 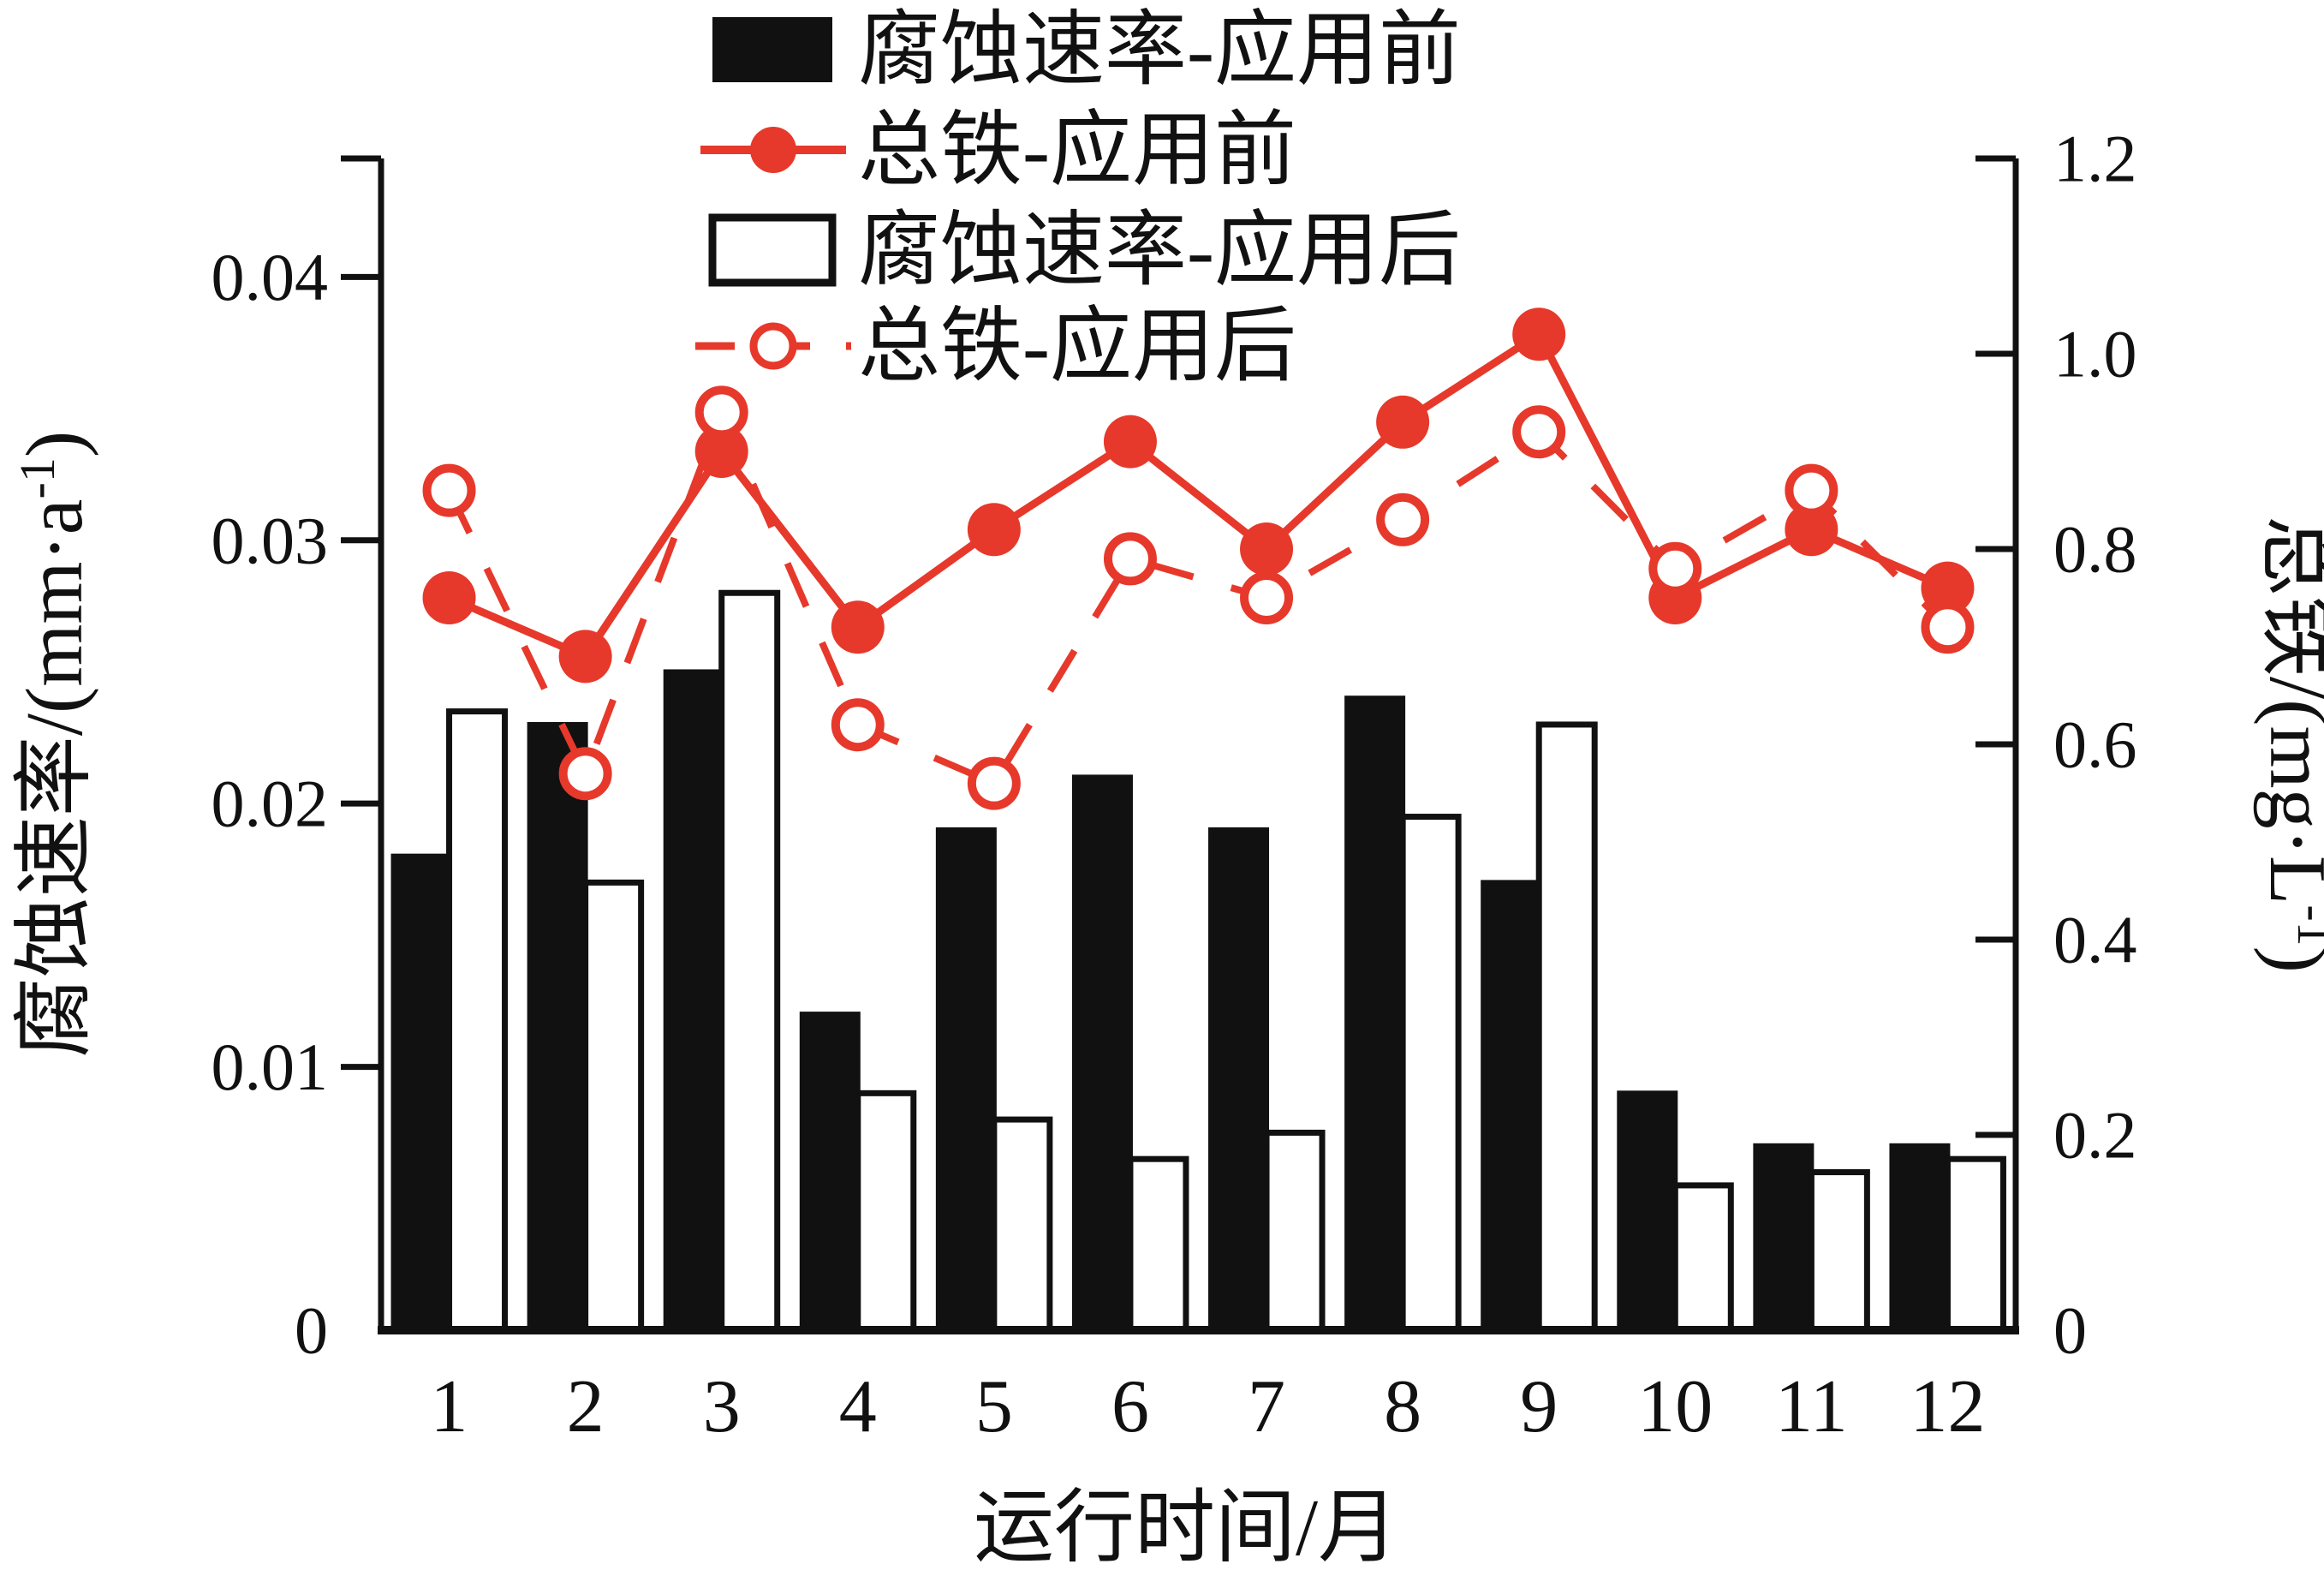 I want to click on x-tick-label-month-3: 3, so click(x=722, y=1406).